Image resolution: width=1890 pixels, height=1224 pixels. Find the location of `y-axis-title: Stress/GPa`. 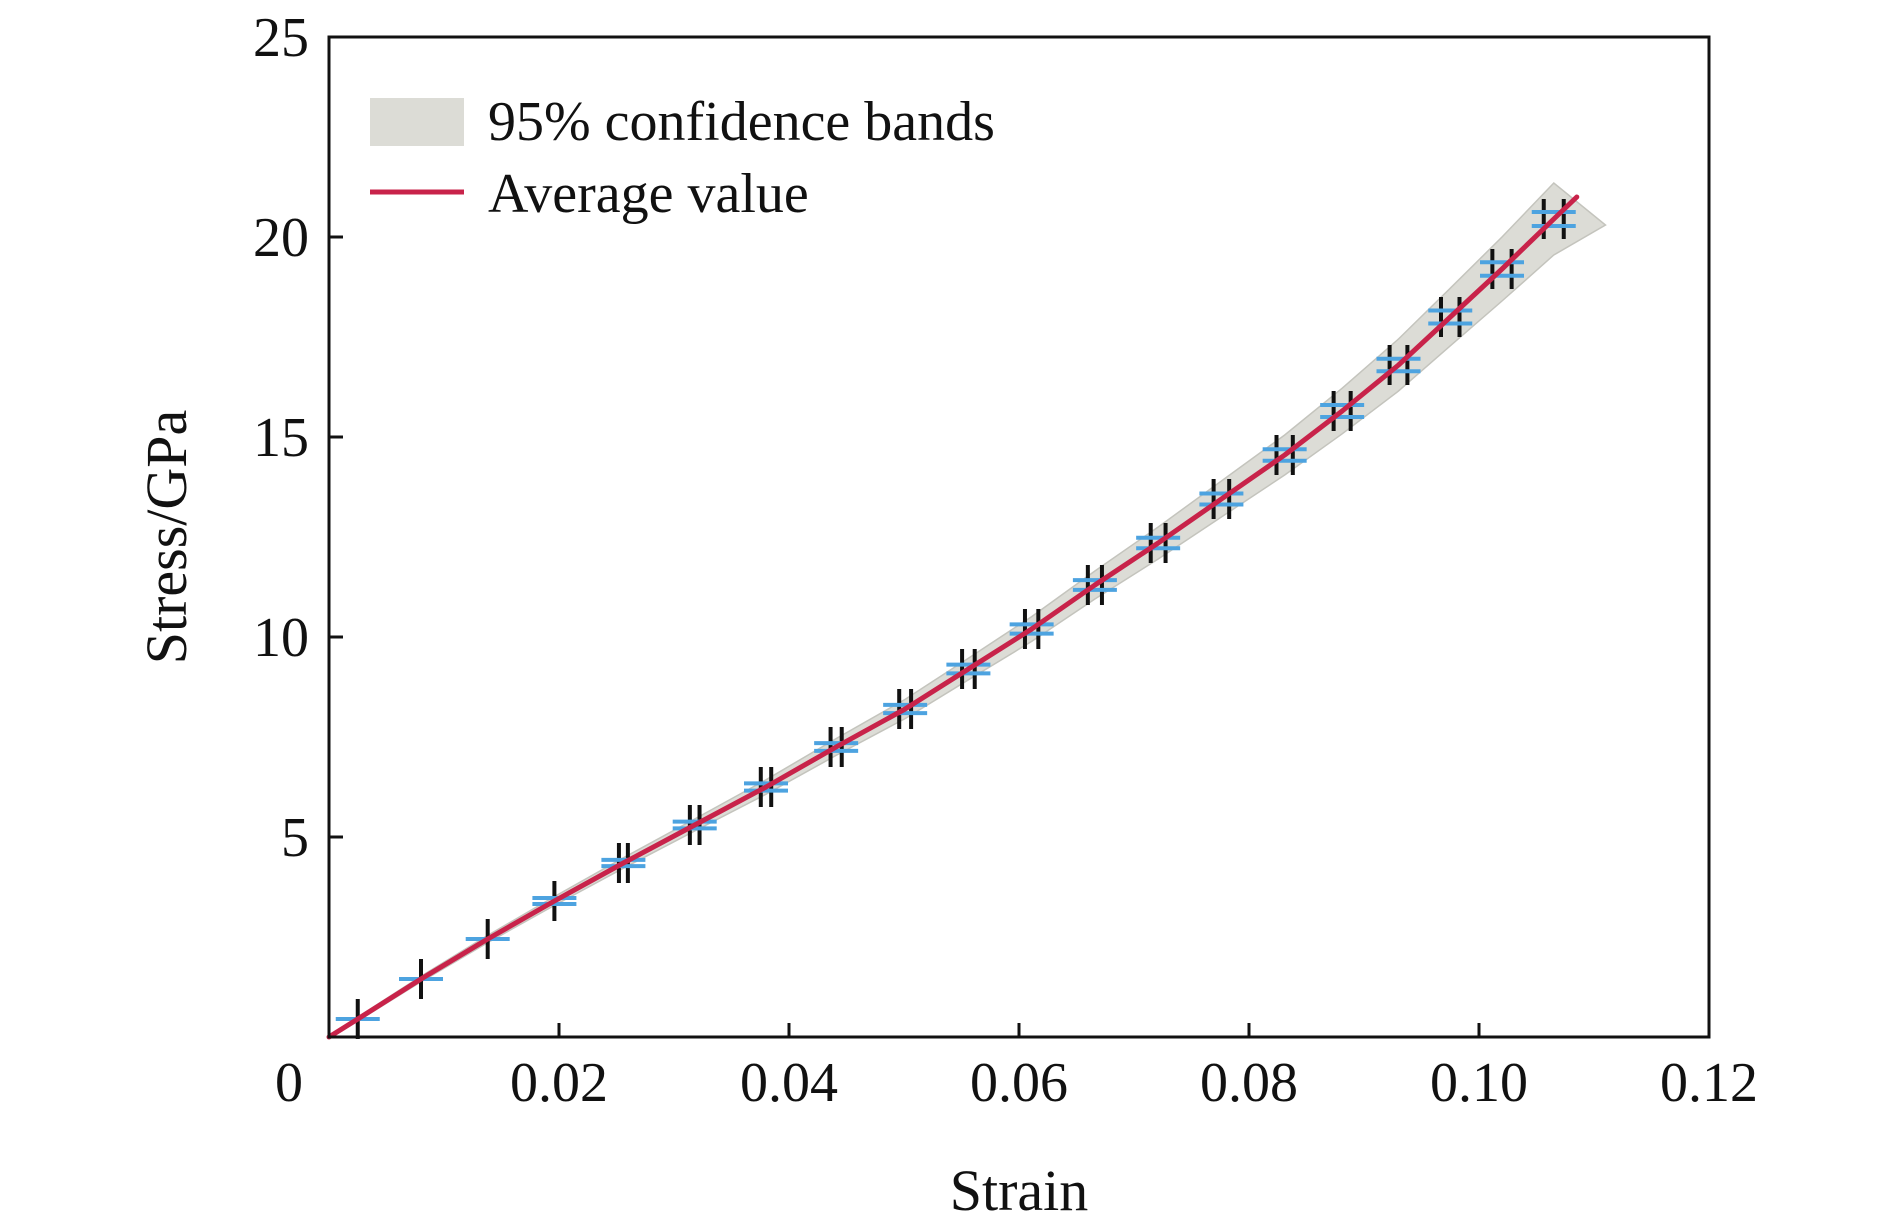

y-axis-title: Stress/GPa is located at coordinates (166, 537).